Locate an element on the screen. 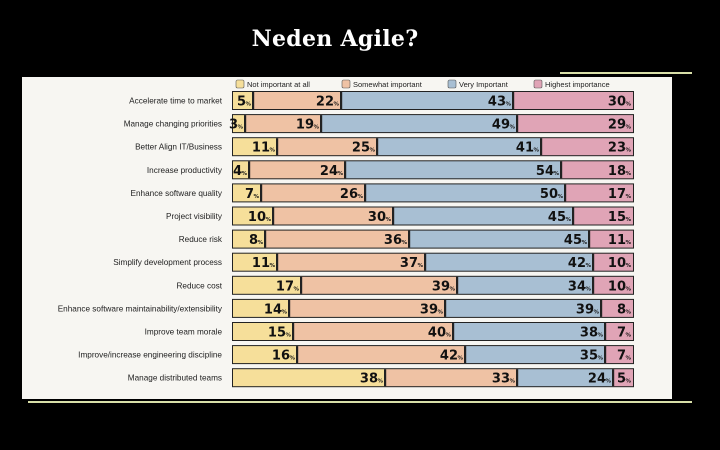 Image resolution: width=720 pixels, height=450 pixels. data-label: 34 is located at coordinates (577, 286).